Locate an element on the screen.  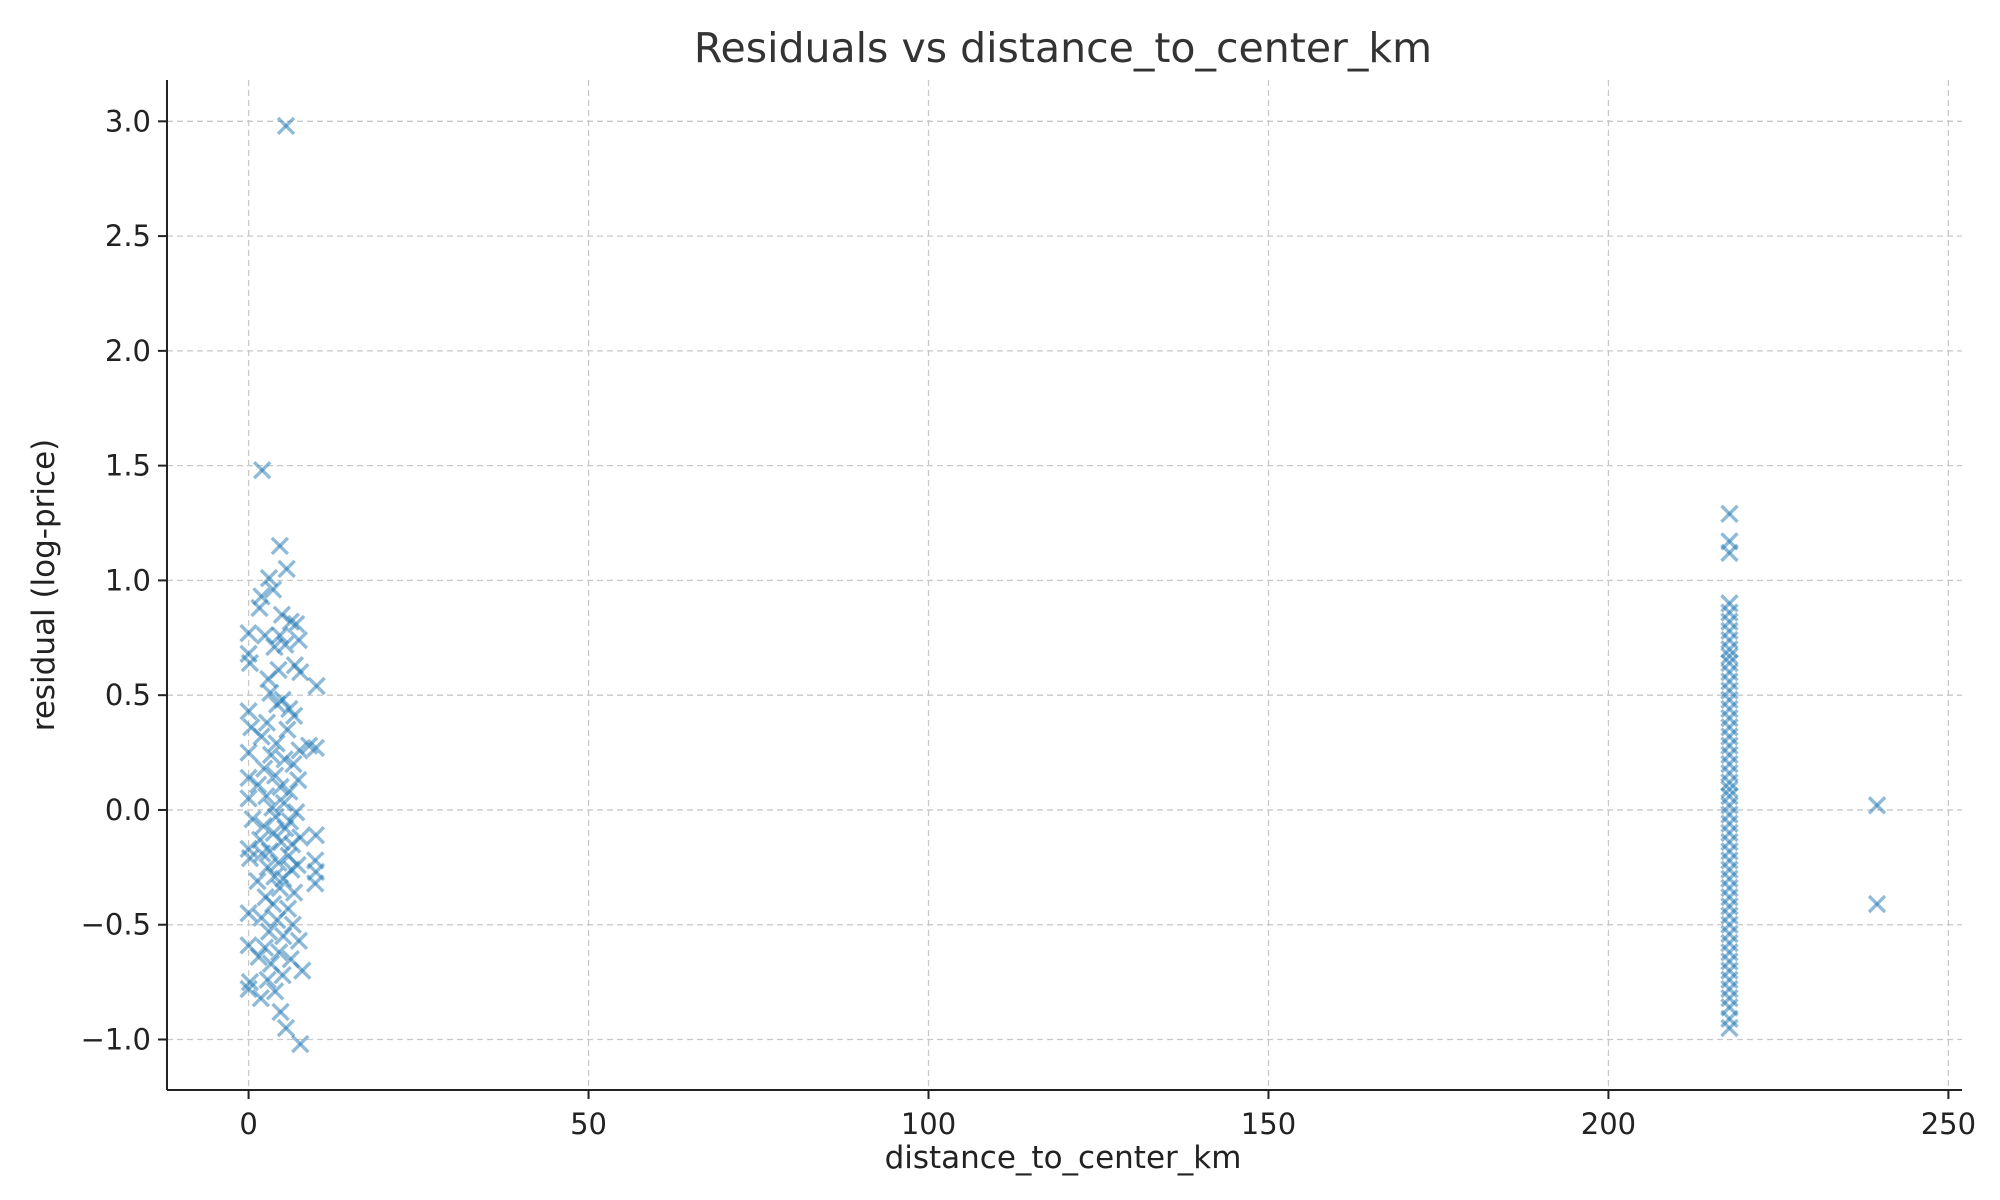
y-tick-label: −0.5 is located at coordinates (116, 925).